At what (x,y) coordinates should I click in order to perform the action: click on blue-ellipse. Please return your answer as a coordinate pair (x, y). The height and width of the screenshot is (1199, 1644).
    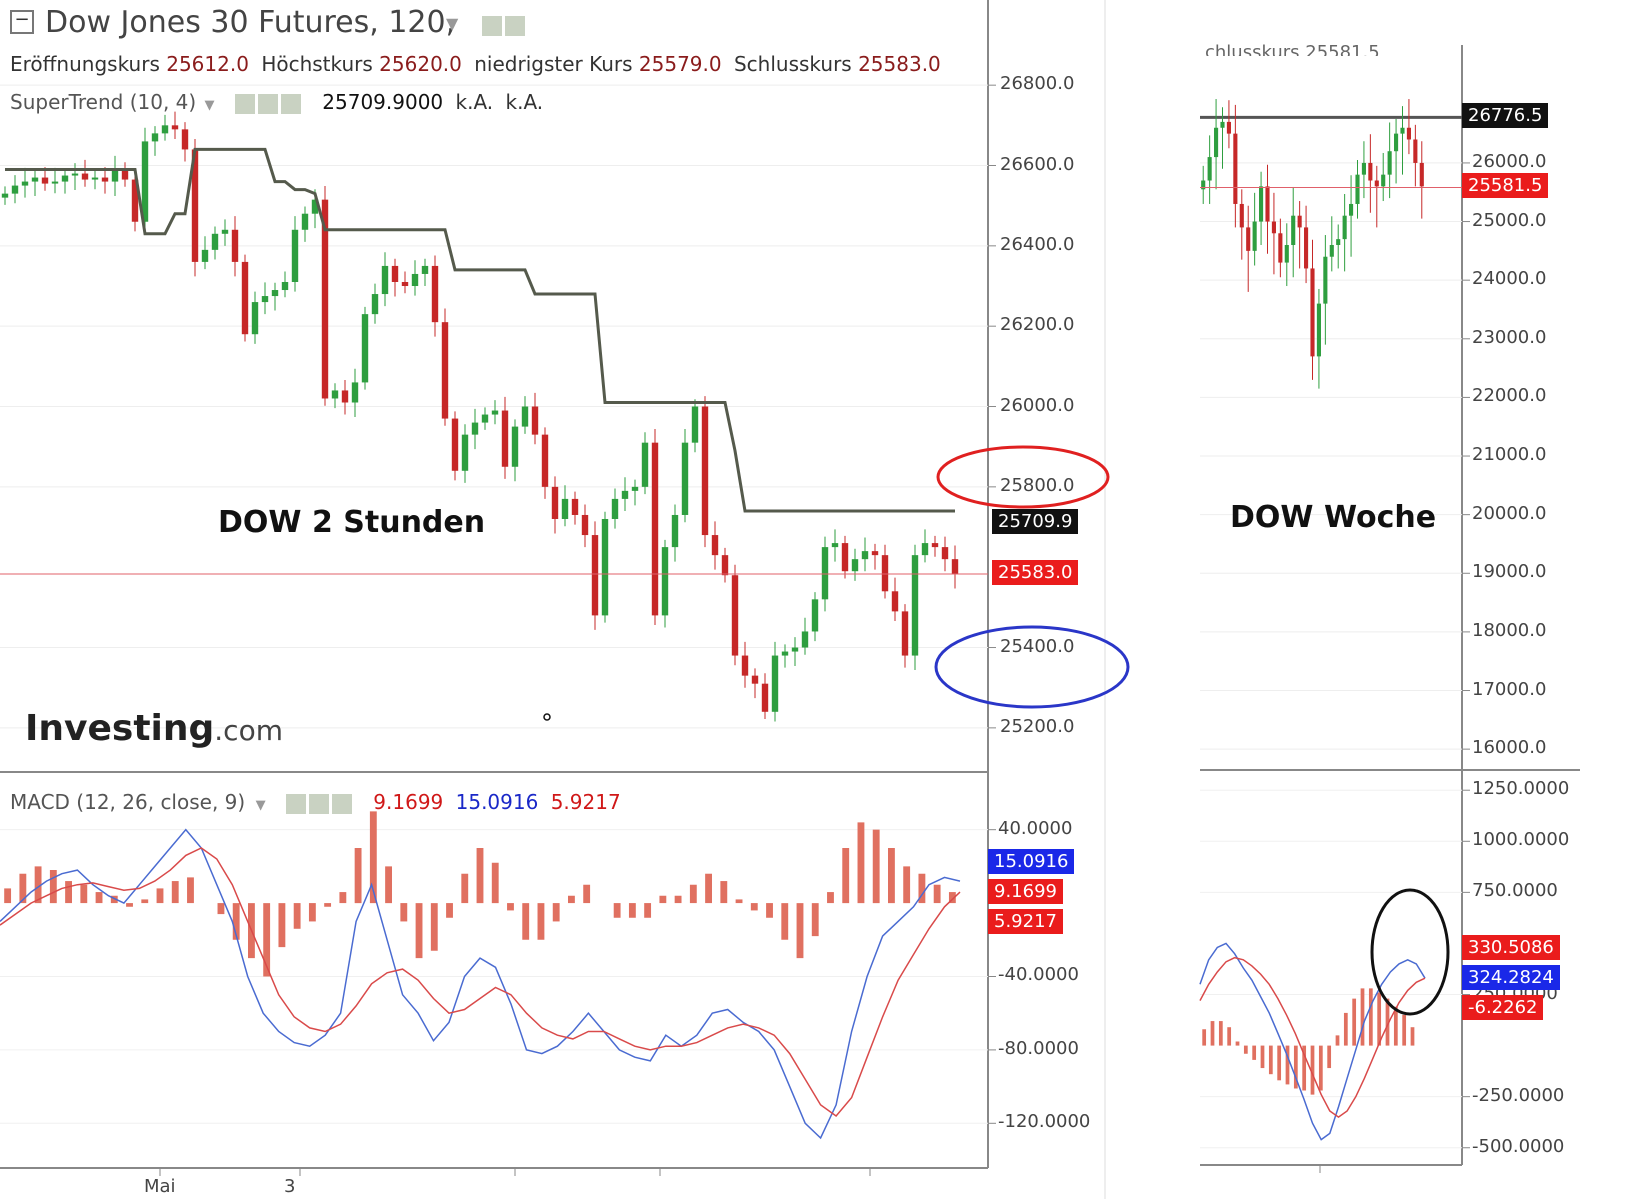
    Looking at the image, I should click on (1032, 667).